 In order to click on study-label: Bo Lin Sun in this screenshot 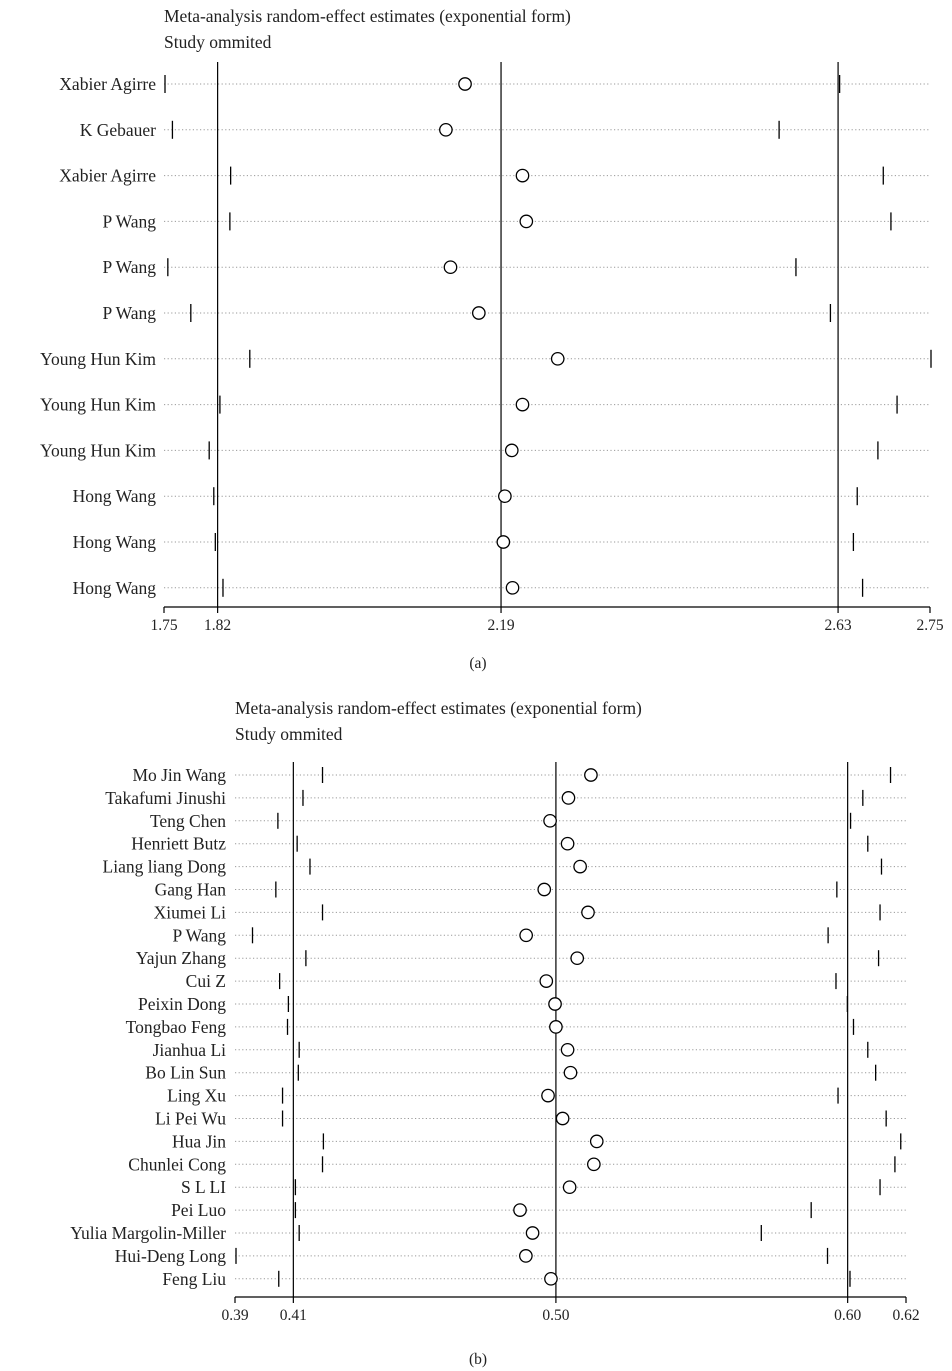, I will do `click(185, 1073)`.